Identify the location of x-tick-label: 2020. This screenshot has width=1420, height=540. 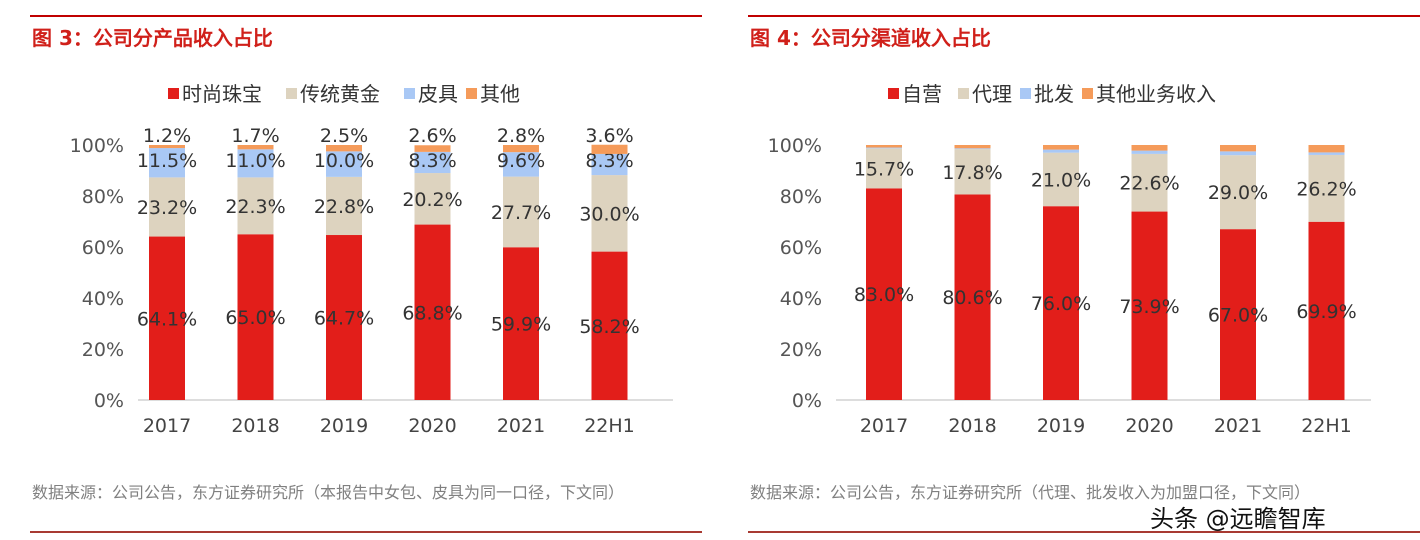
(432, 426).